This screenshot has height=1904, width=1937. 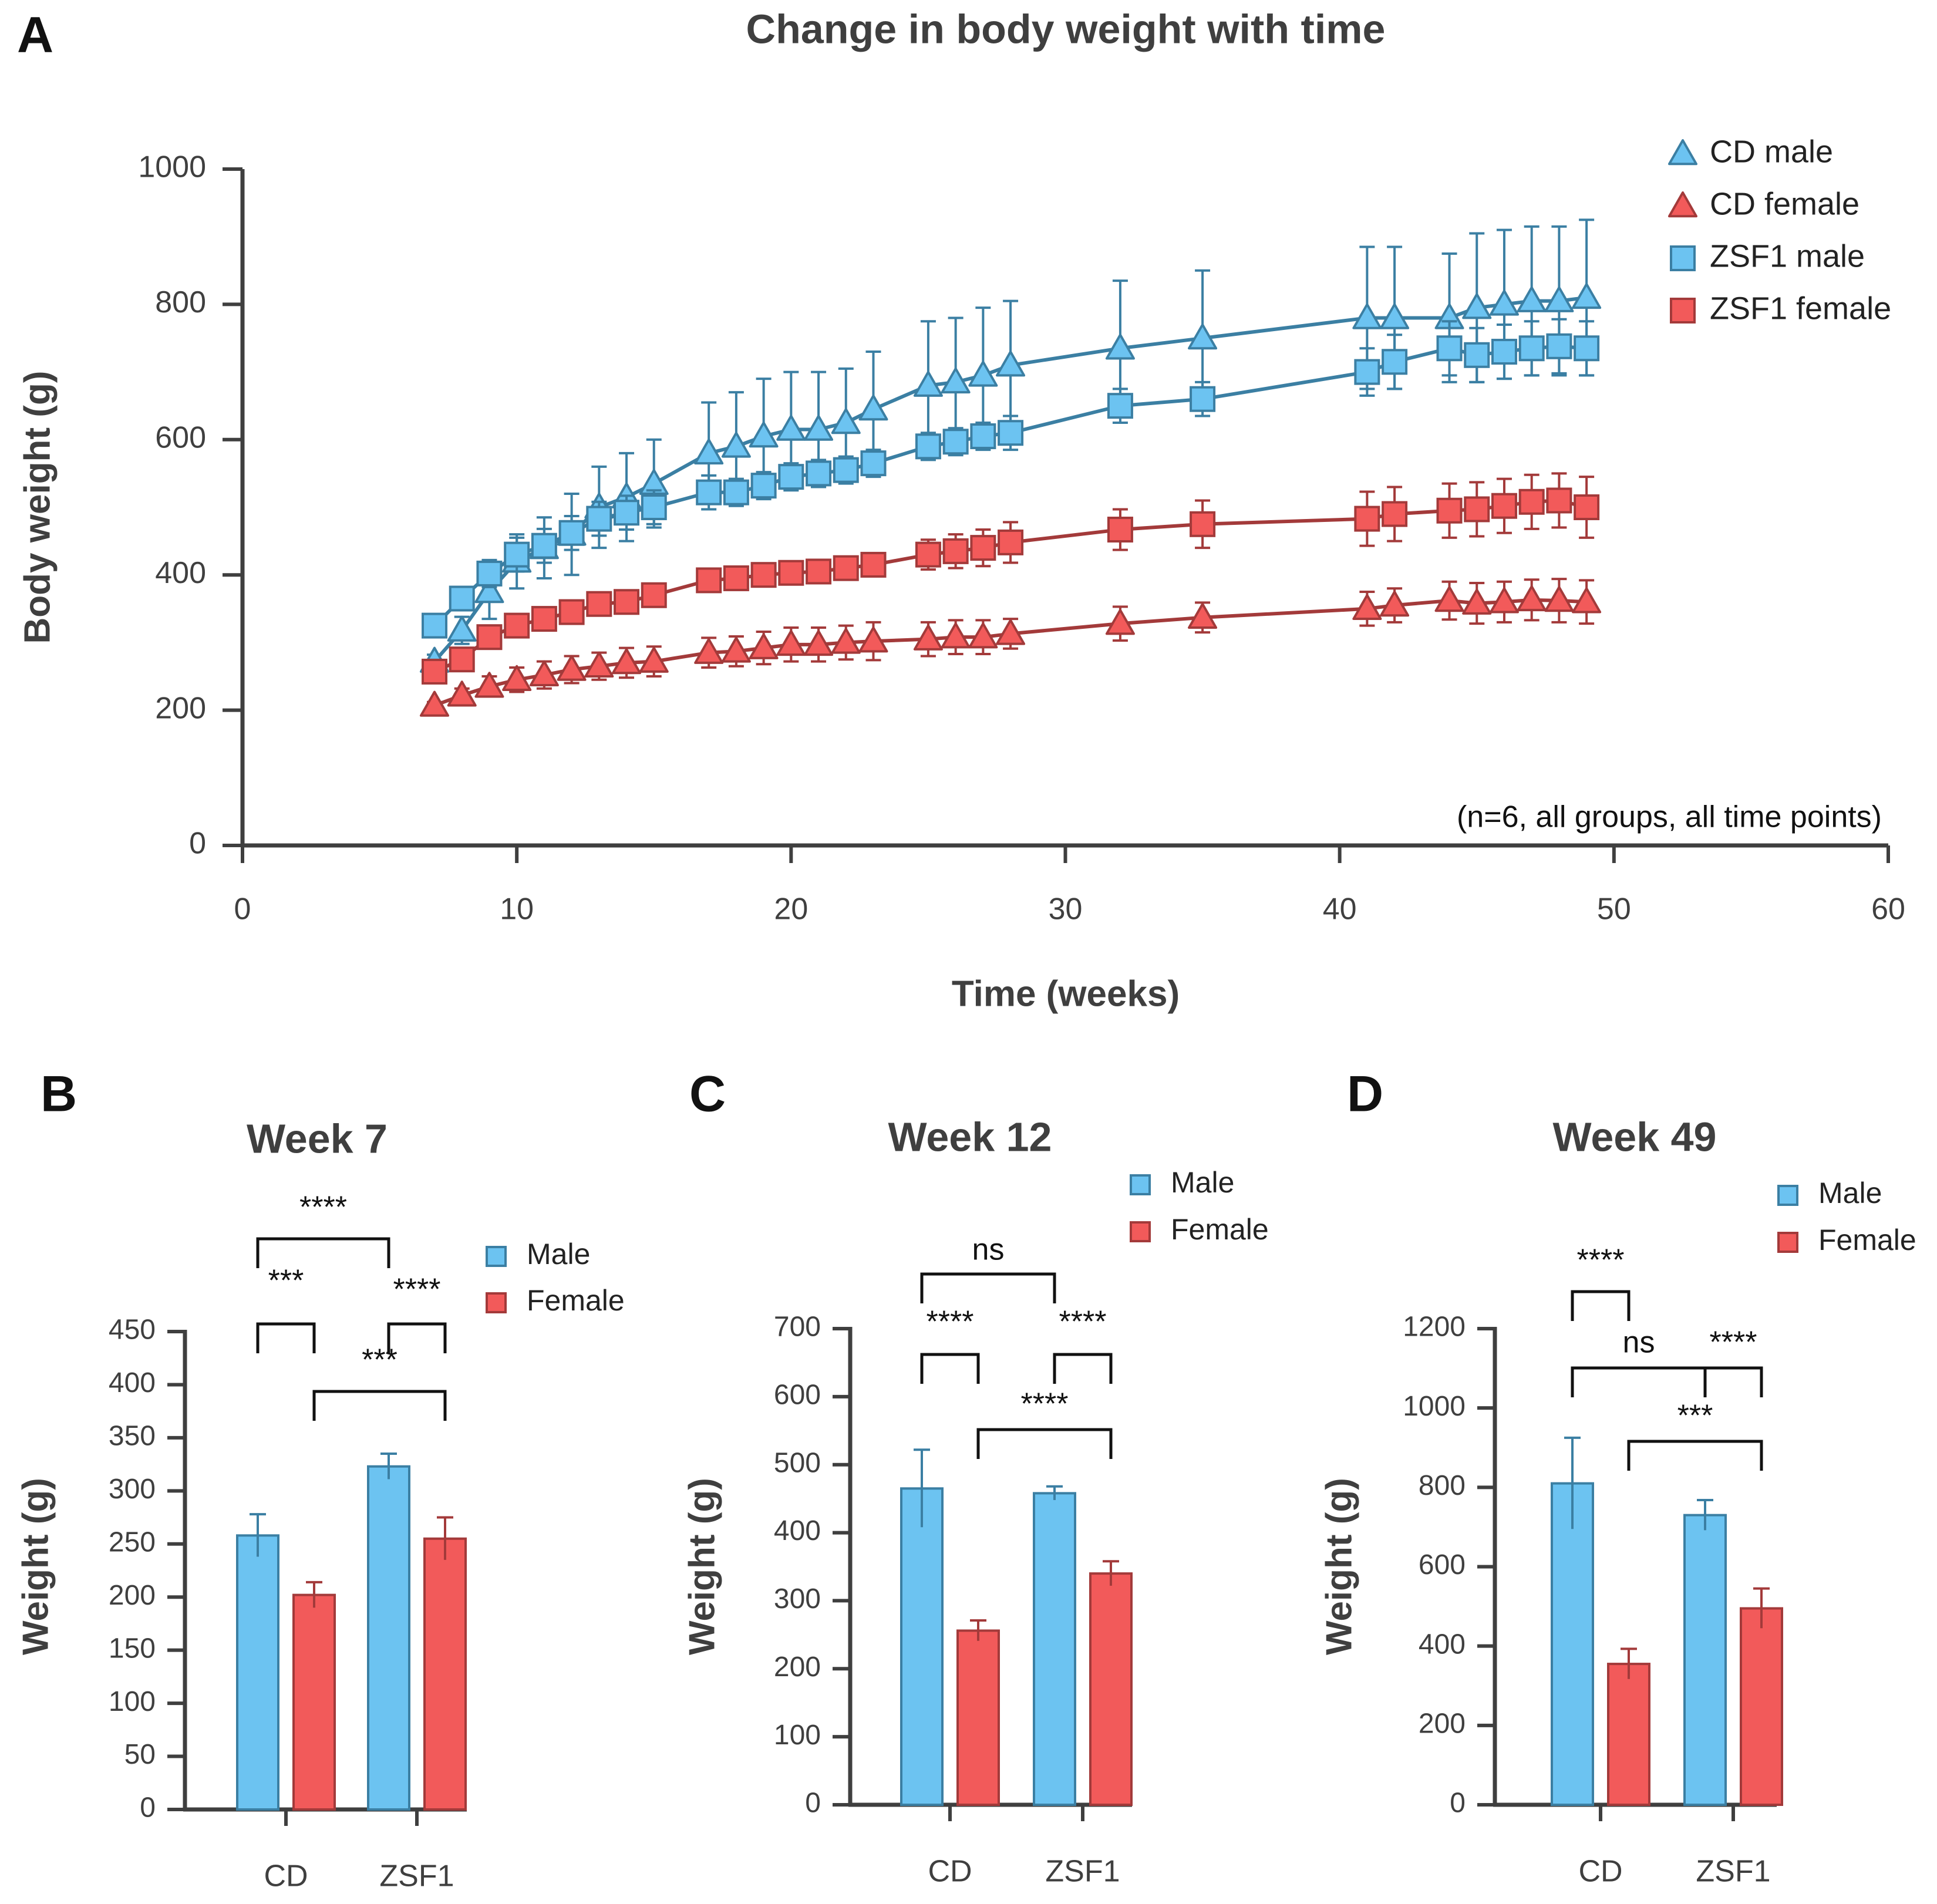 I want to click on series-cd-female, so click(x=1011, y=647).